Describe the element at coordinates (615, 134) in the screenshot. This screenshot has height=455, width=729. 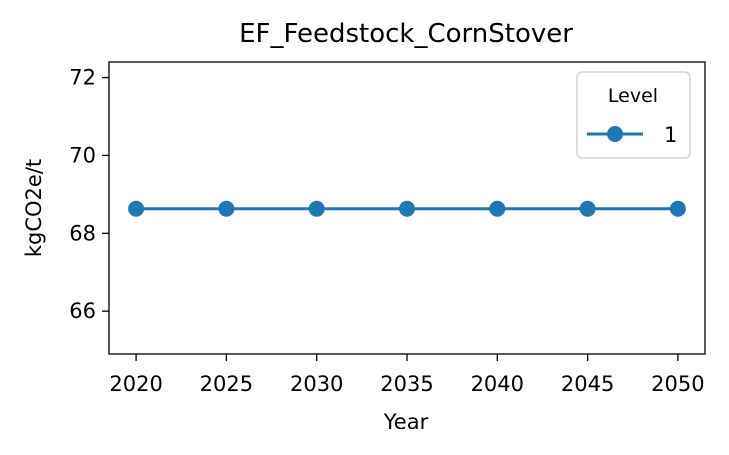
I see `legend-marker-swatch` at that location.